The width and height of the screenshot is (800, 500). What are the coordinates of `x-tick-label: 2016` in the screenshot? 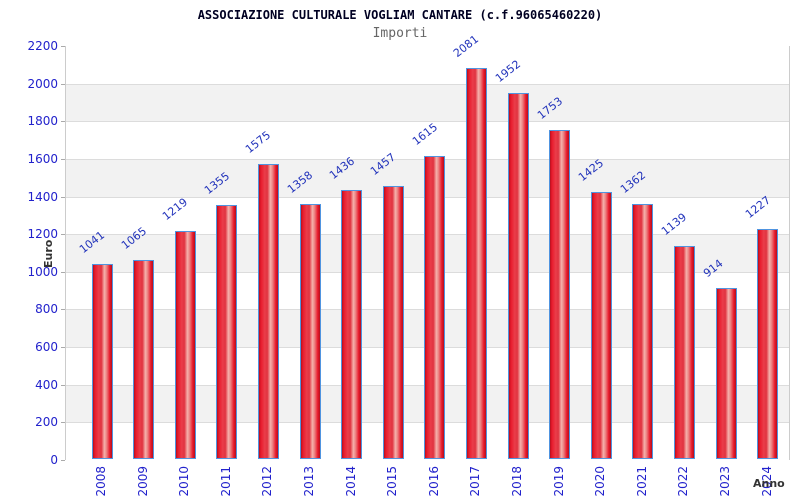 It's located at (433, 481).